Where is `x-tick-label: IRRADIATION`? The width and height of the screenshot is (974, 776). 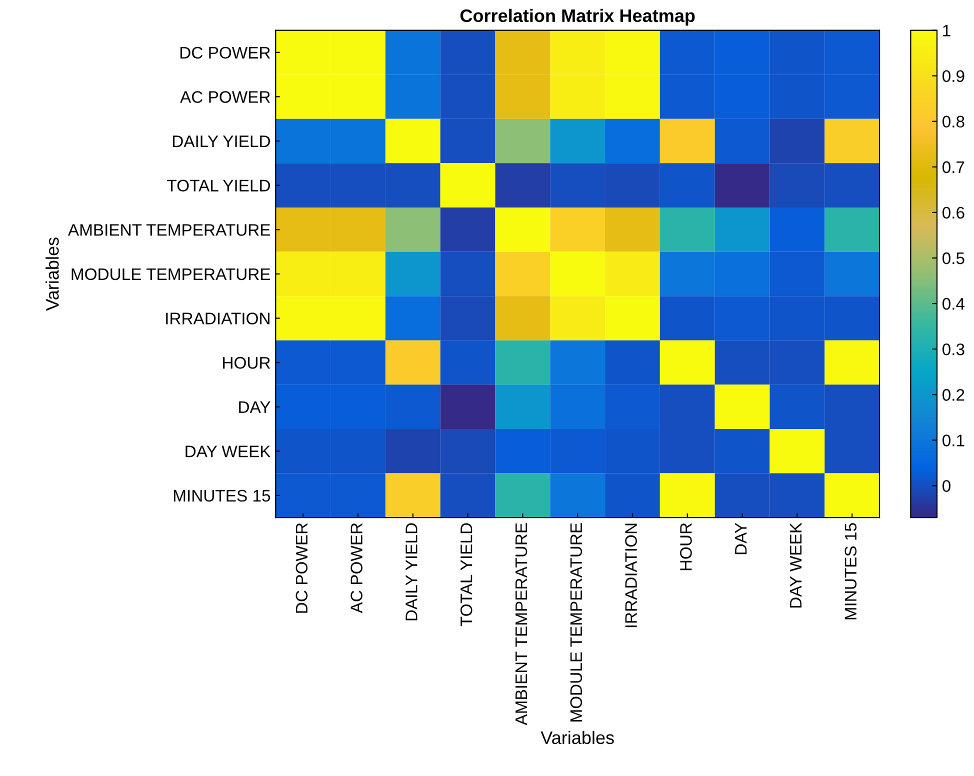
x-tick-label: IRRADIATION is located at coordinates (631, 576).